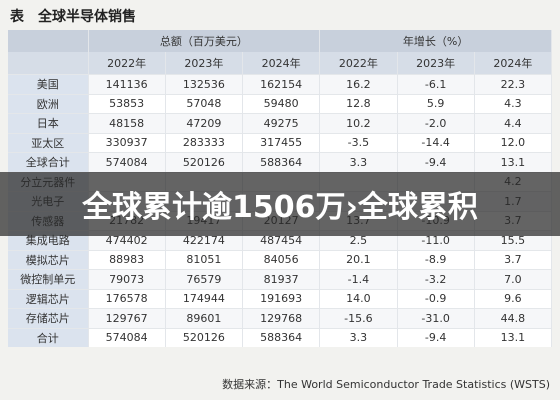 This screenshot has height=400, width=560. What do you see at coordinates (358, 298) in the screenshot?
I see `cell: 14.0` at bounding box center [358, 298].